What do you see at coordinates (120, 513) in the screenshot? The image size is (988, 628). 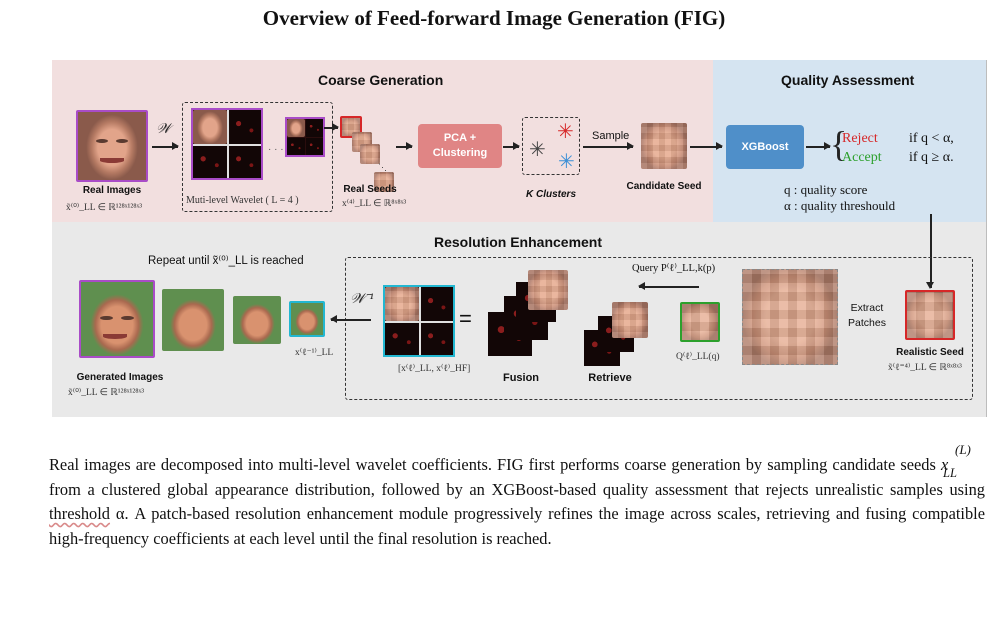 I see `caption-alpha: α` at bounding box center [120, 513].